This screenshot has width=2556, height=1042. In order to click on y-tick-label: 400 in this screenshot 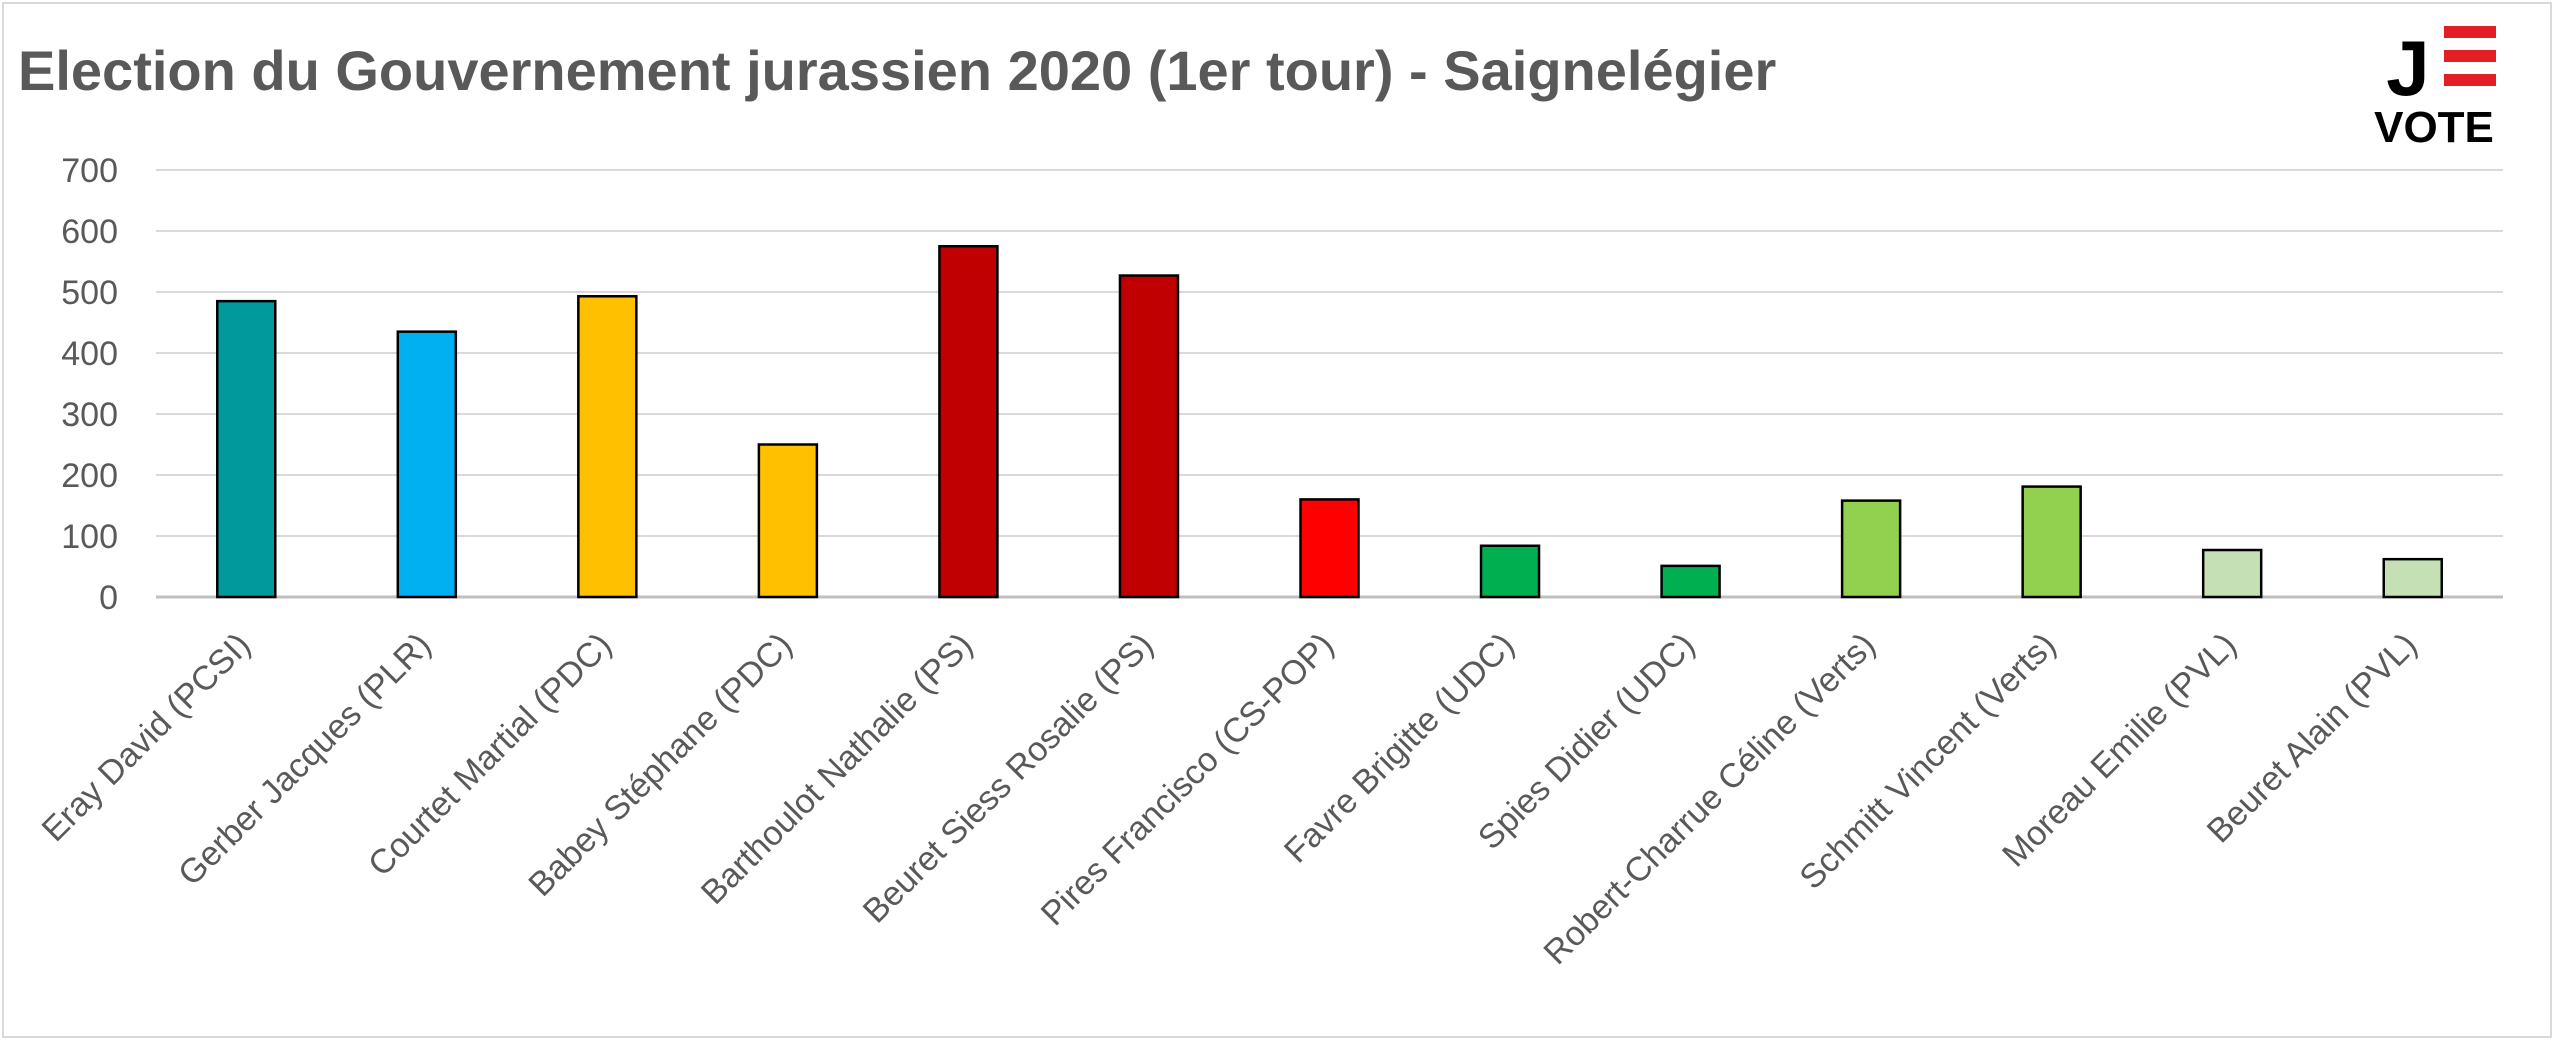, I will do `click(89, 354)`.